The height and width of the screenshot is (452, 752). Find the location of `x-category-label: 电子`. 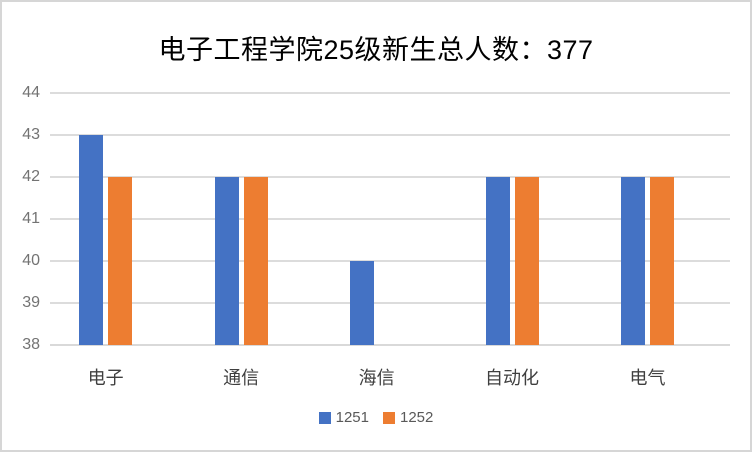

x-category-label: 电子 is located at coordinates (105, 378).